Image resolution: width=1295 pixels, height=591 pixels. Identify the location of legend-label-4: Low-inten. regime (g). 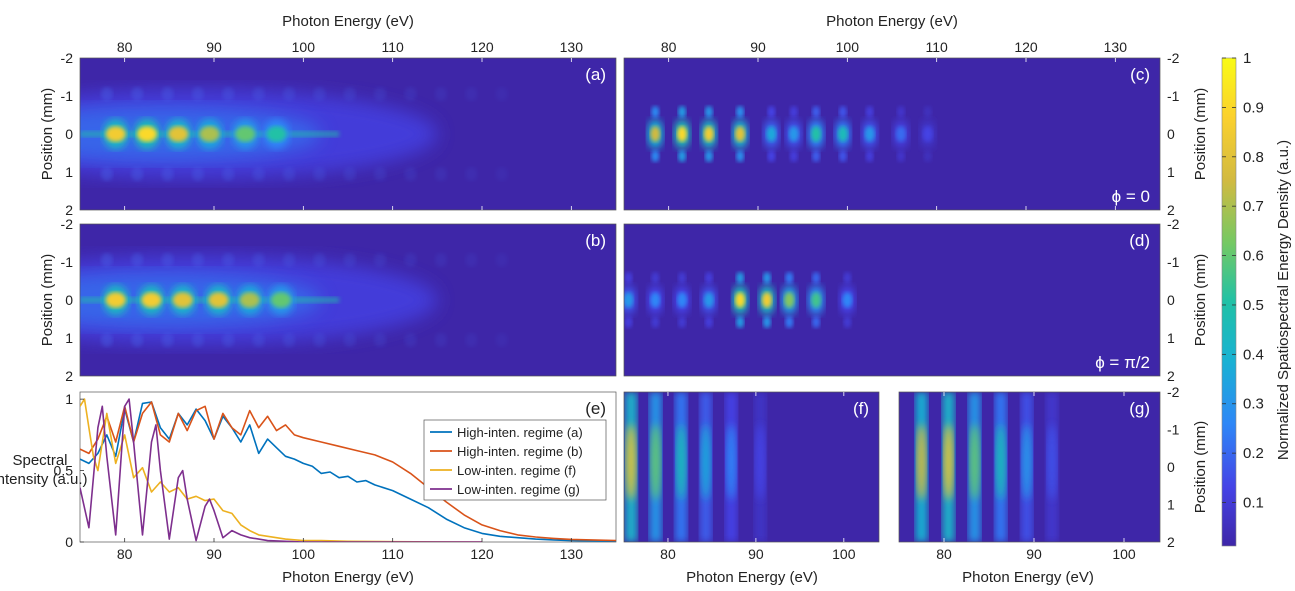
(518, 489).